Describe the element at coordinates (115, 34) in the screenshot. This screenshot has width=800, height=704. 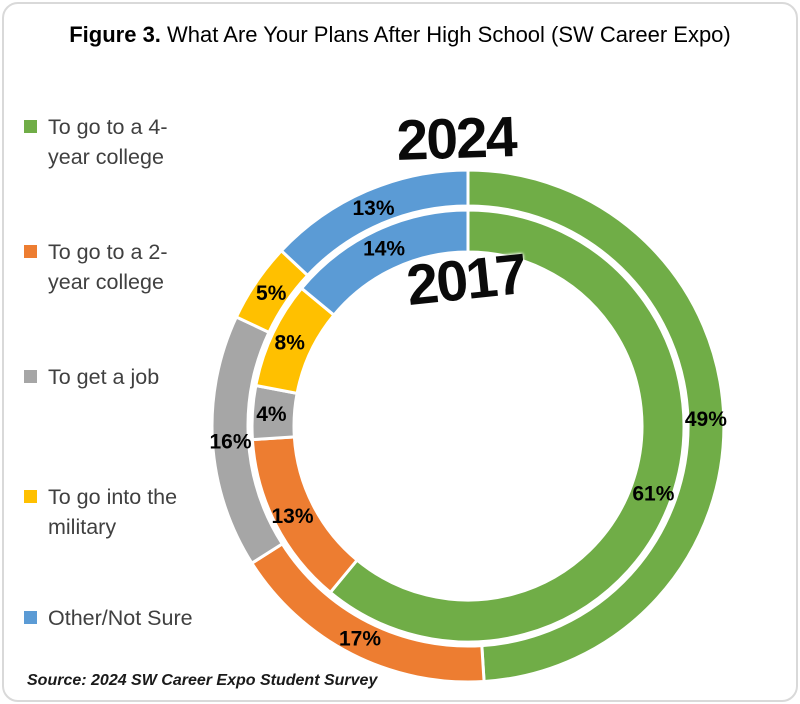
I see `chart-title-prefix: Figure 3.` at that location.